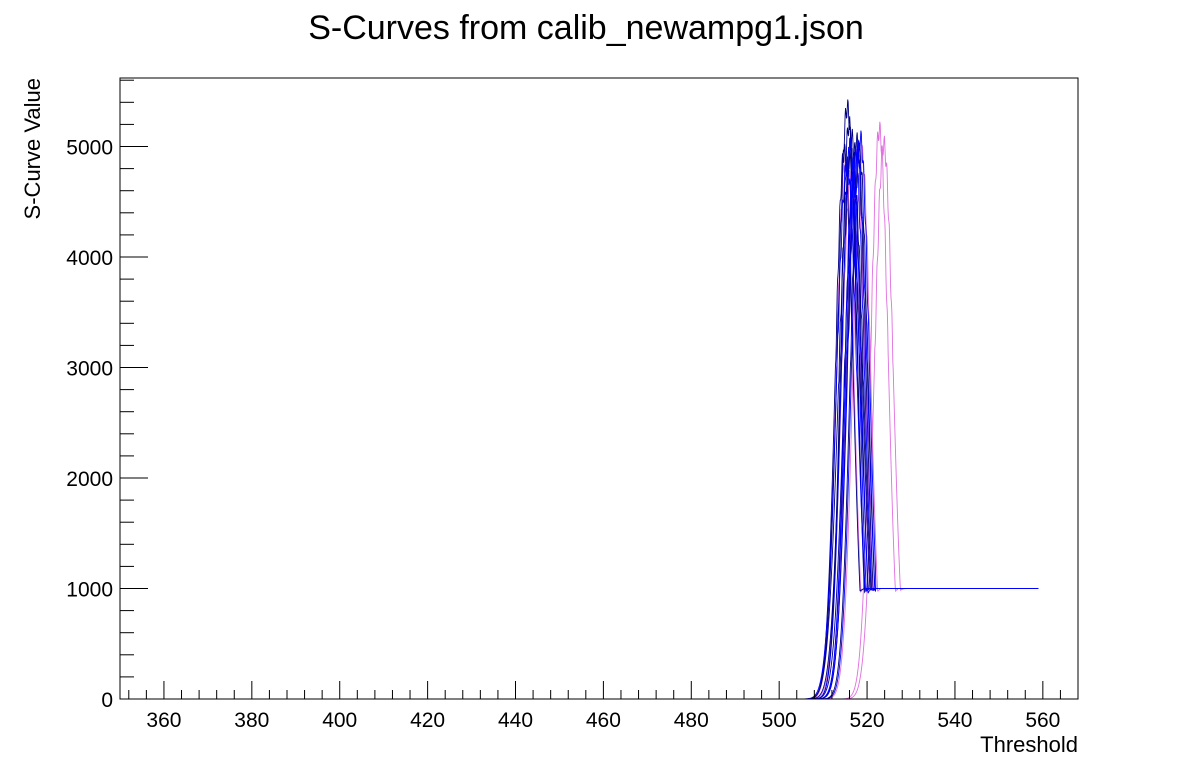 The width and height of the screenshot is (1198, 776). Describe the element at coordinates (1042, 720) in the screenshot. I see `x-tick-label: 560` at that location.